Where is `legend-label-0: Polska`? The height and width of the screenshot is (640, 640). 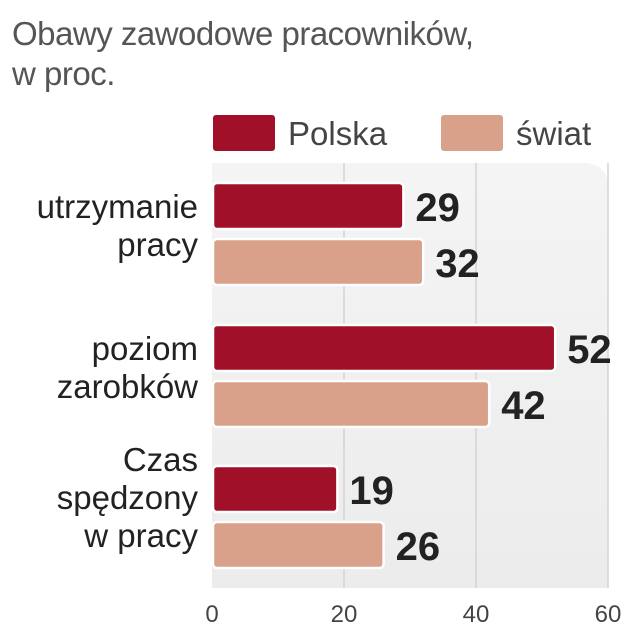 legend-label-0: Polska is located at coordinates (338, 133).